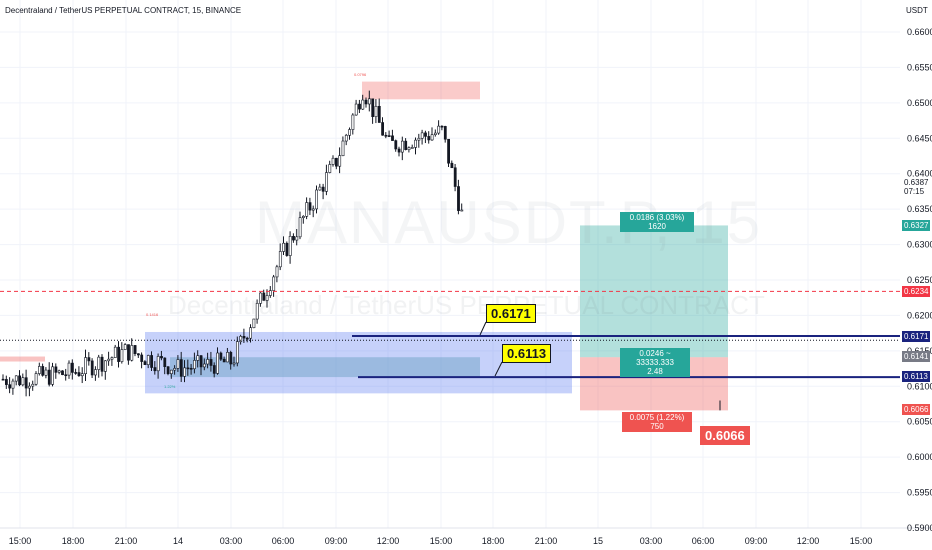 The image size is (932, 550). Describe the element at coordinates (388, 541) in the screenshot. I see `x-tick-label: 12:00` at that location.